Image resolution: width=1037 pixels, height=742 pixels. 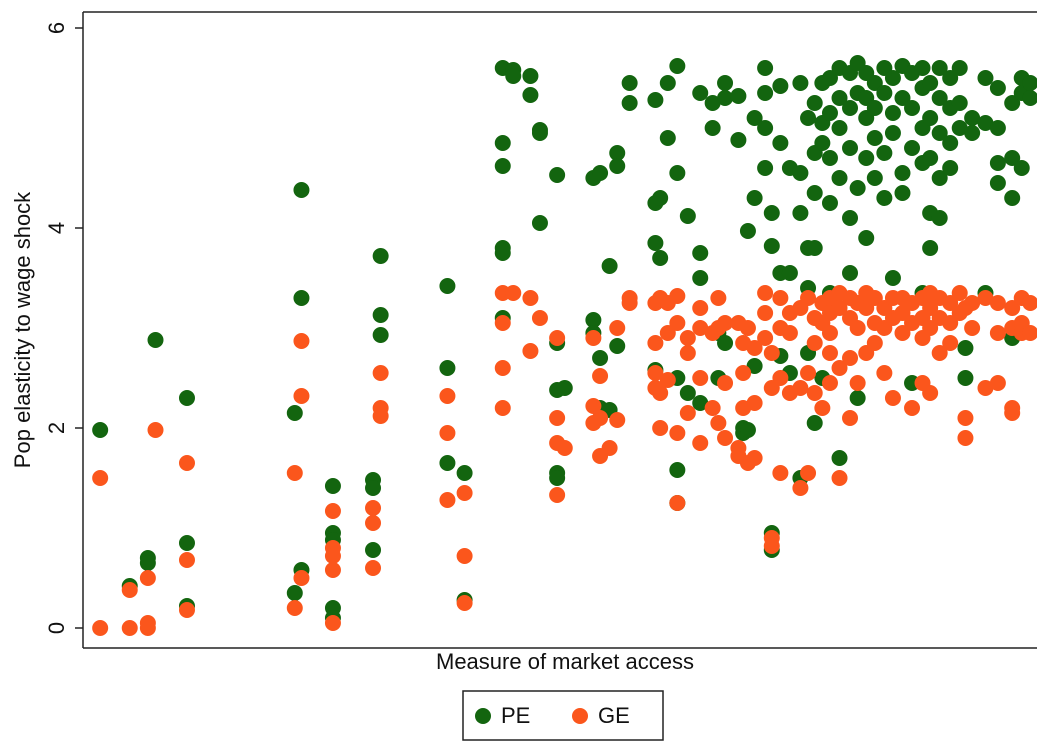 I want to click on legend-label: PE, so click(x=515, y=715).